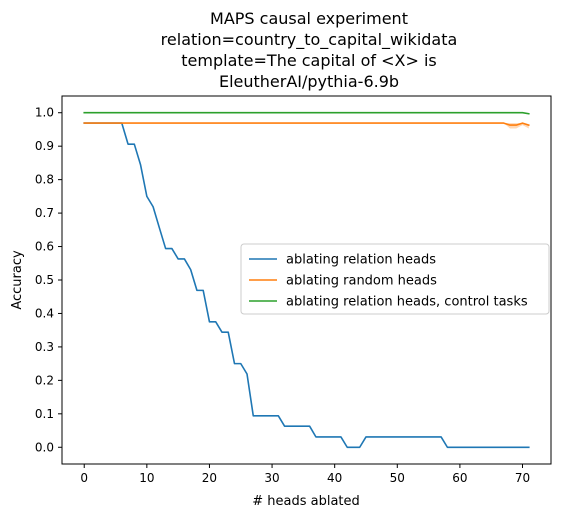 The width and height of the screenshot is (567, 517). I want to click on title-line-3: template=The capital of <X> is, so click(308, 60).